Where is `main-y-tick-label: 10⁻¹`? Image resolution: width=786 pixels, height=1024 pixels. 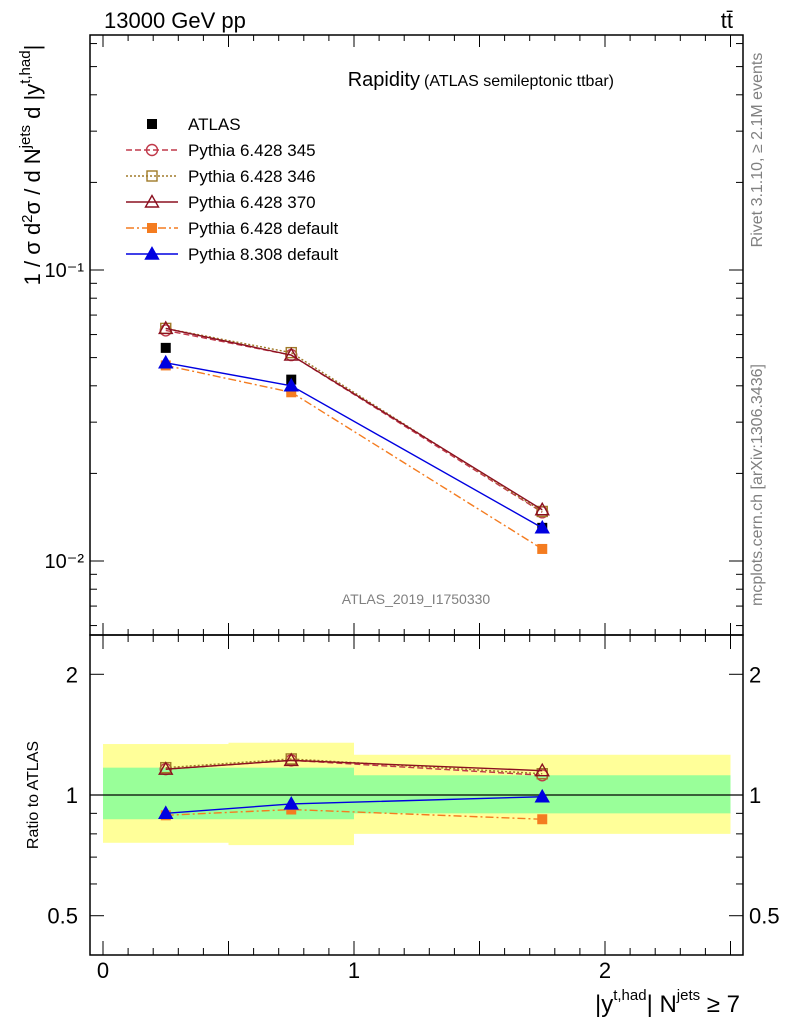 main-y-tick-label: 10⁻¹ is located at coordinates (65, 271).